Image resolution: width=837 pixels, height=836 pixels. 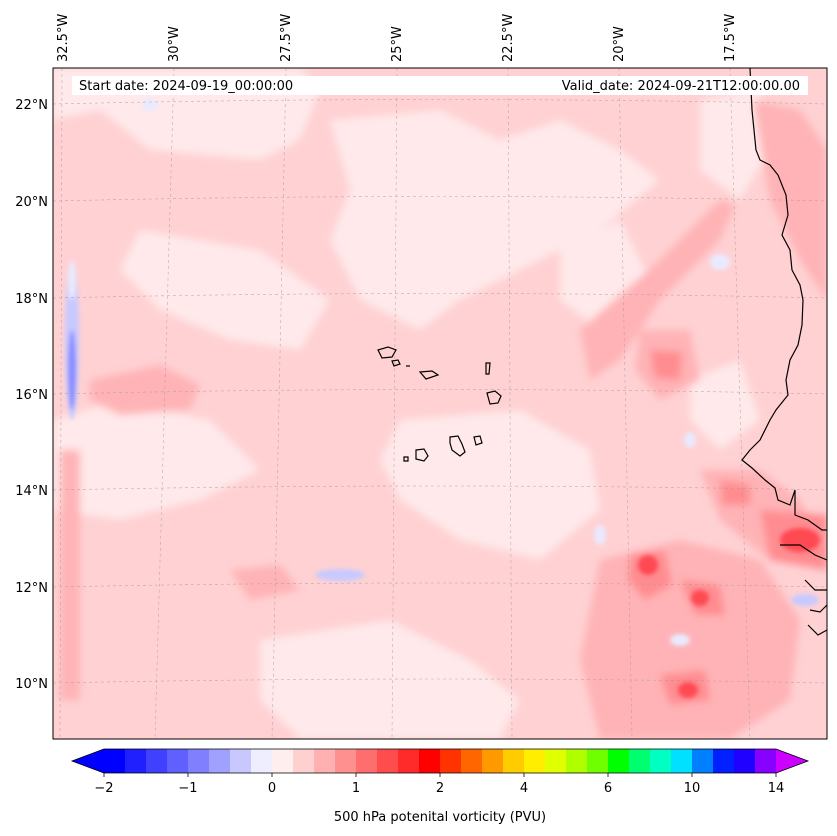 I want to click on colorbar-label: 500 hPa potenital vorticity (PVU), so click(x=440, y=817).